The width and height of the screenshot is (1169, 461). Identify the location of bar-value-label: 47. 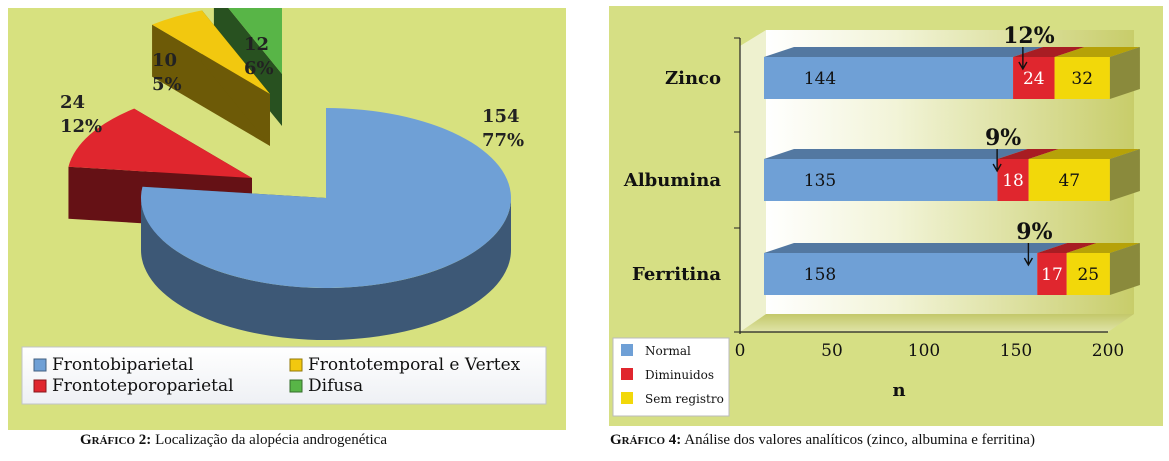
(1069, 181).